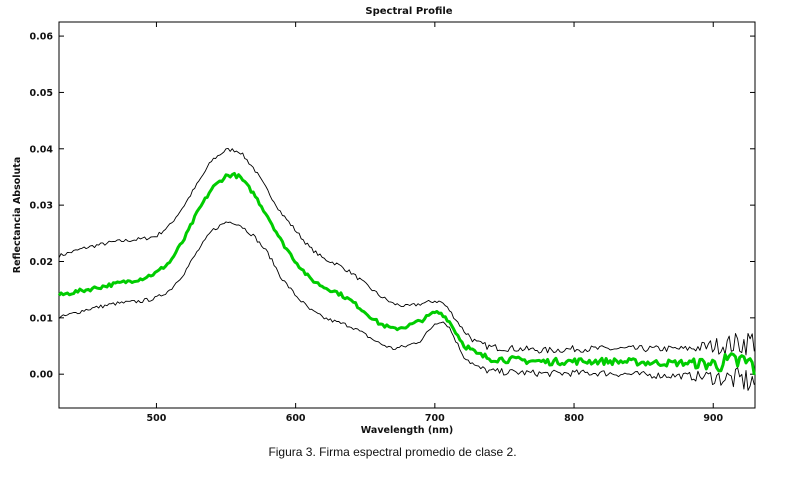 This screenshot has width=785, height=478. I want to click on y-tick-label: 0.01, so click(41, 318).